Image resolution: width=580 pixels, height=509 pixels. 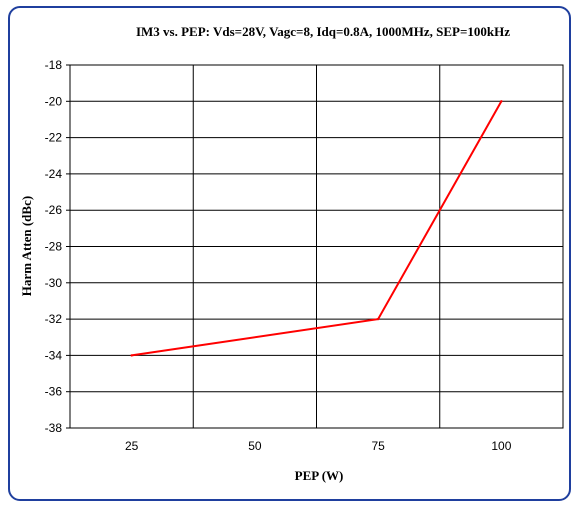 I want to click on y-tick-label: -34, so click(x=54, y=355).